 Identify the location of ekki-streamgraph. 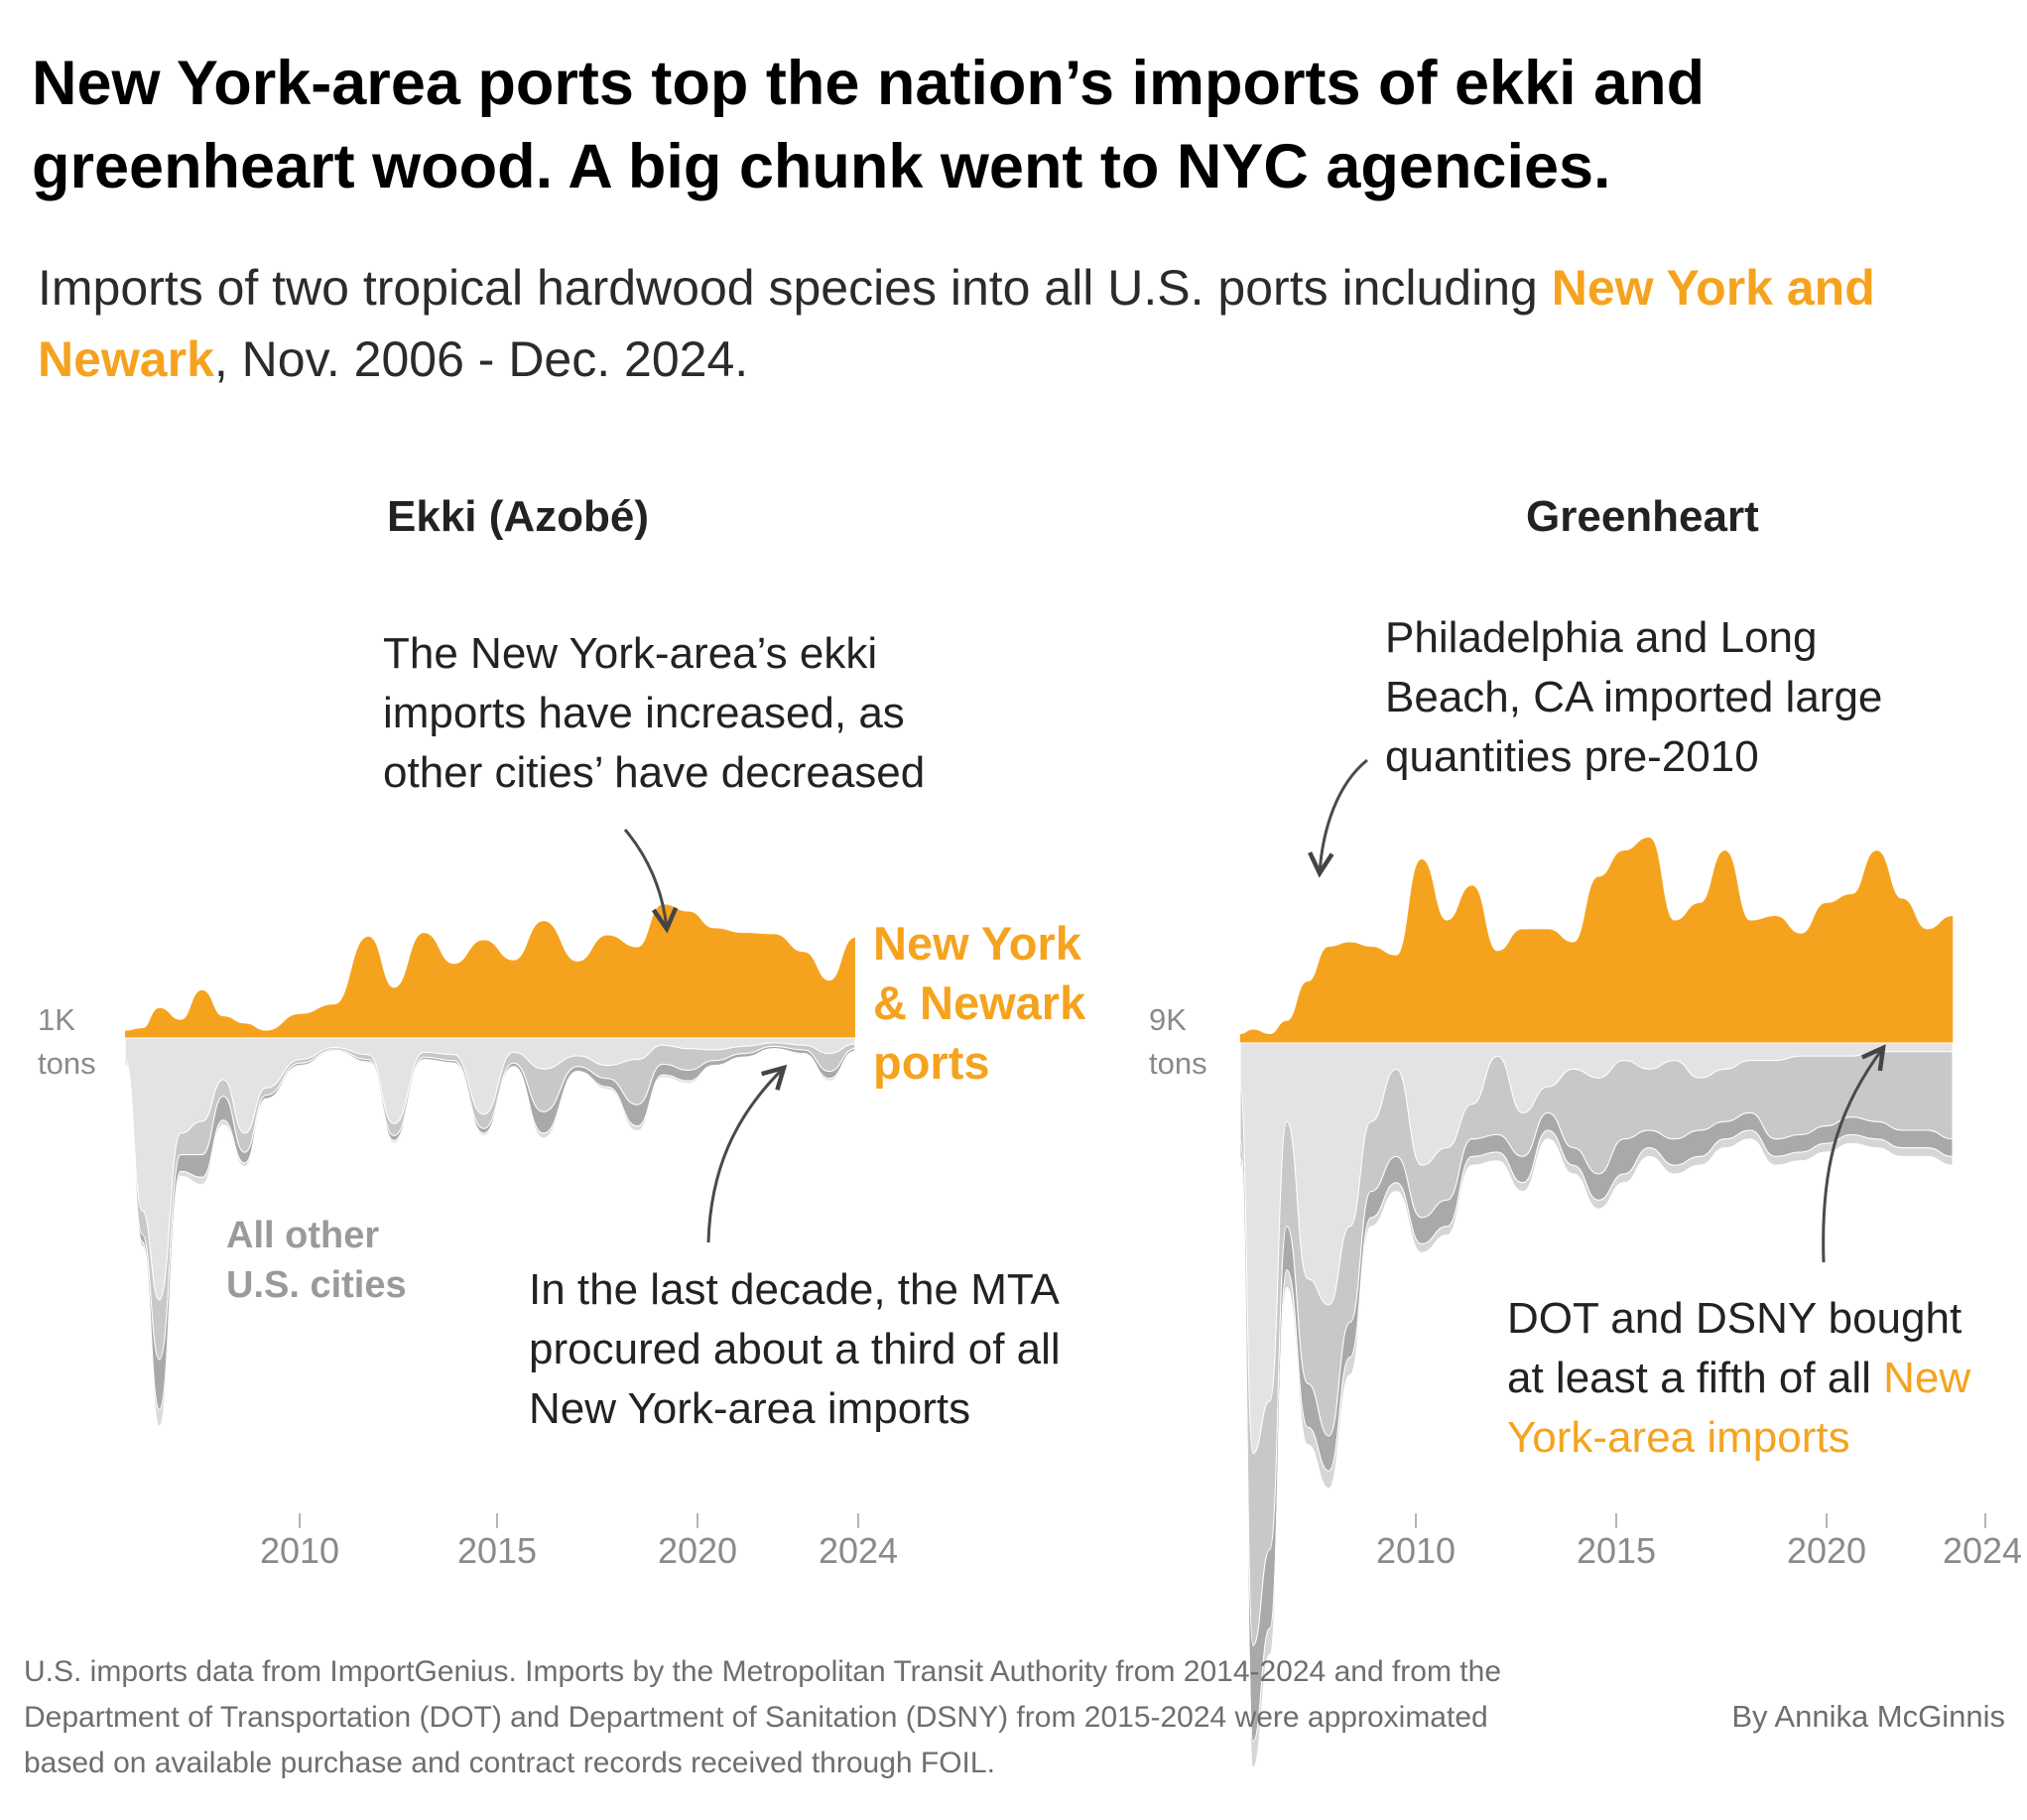
(490, 1165).